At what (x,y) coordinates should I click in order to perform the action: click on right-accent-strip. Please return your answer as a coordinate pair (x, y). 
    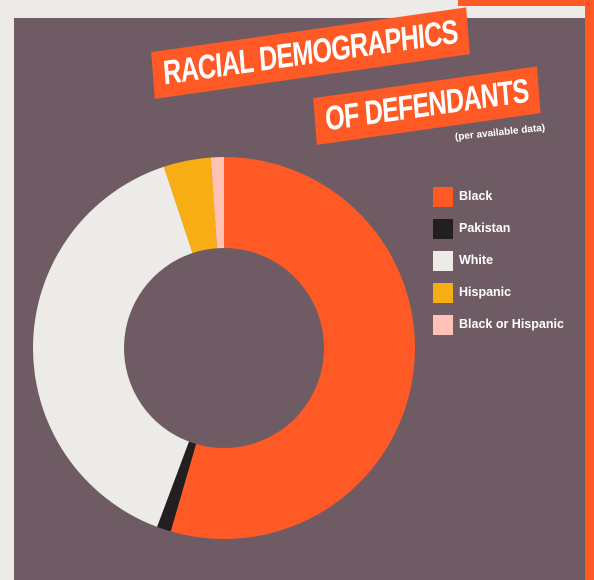
    Looking at the image, I should click on (589, 293).